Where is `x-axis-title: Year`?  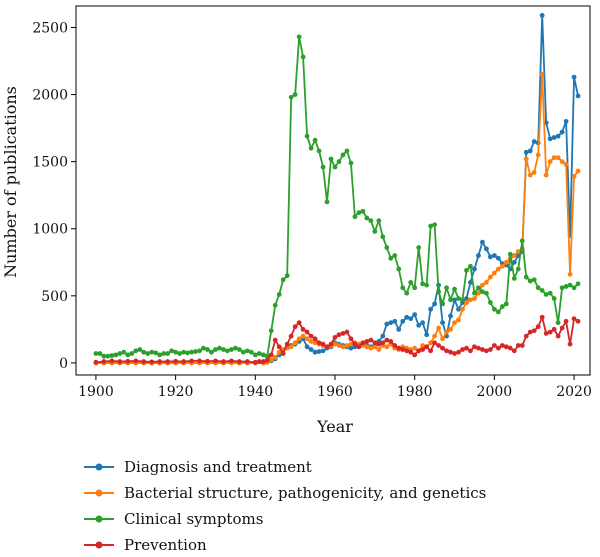
x-axis-title: Year is located at coordinates (334, 426).